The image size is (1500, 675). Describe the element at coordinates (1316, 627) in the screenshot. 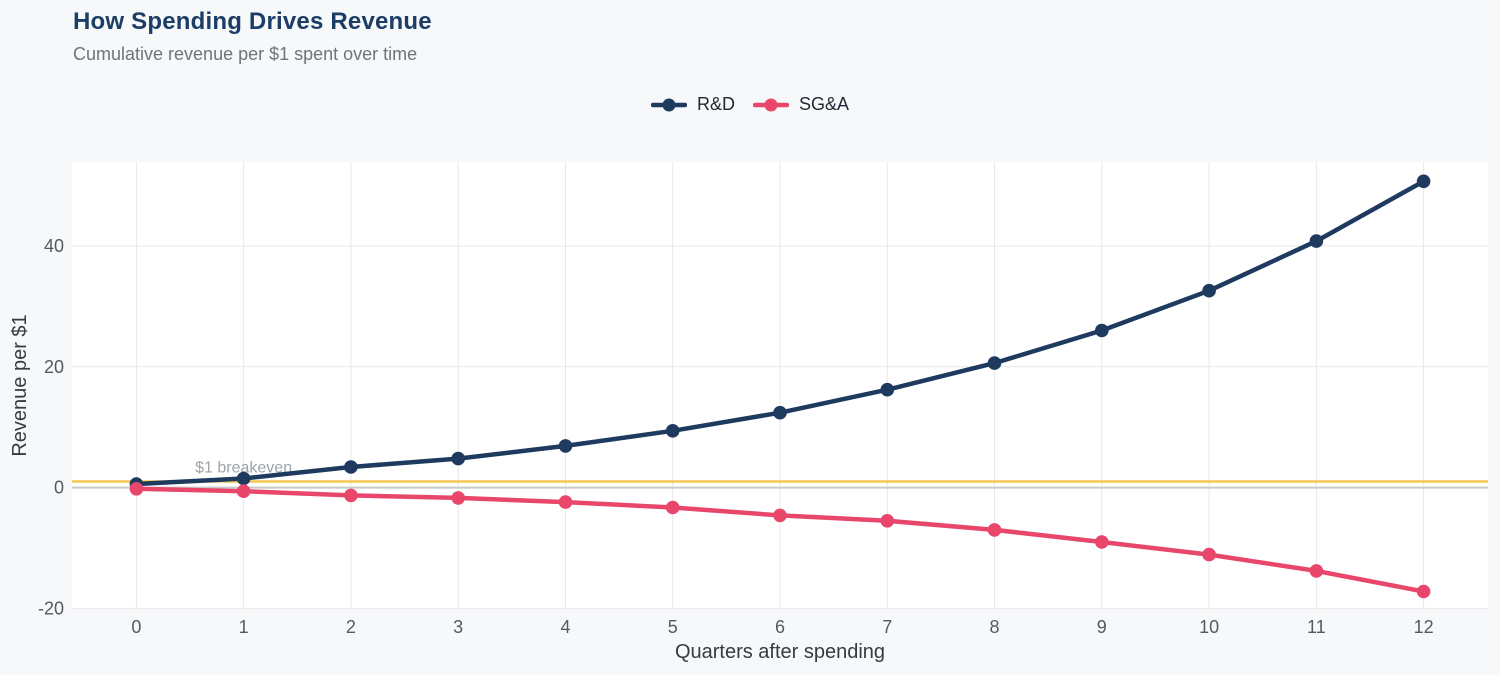

I see `x-tick-label: 11` at that location.